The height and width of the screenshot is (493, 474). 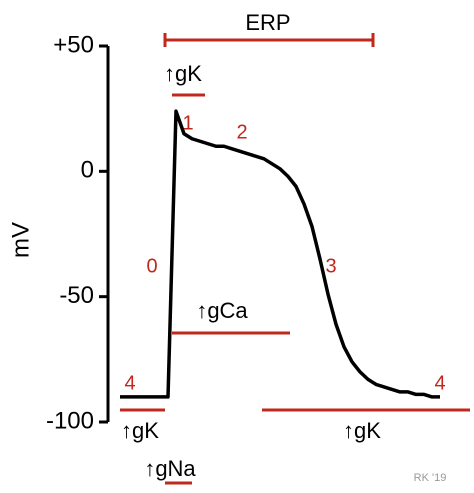 I want to click on annotation: 2, so click(x=241, y=132).